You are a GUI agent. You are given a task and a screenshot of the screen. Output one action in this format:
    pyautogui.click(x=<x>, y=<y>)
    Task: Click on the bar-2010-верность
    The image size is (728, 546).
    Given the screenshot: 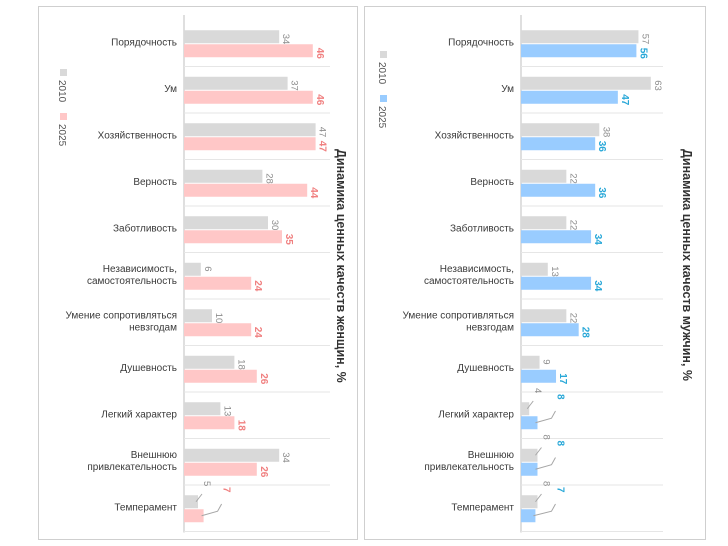 What is the action you would take?
    pyautogui.click(x=223, y=176)
    